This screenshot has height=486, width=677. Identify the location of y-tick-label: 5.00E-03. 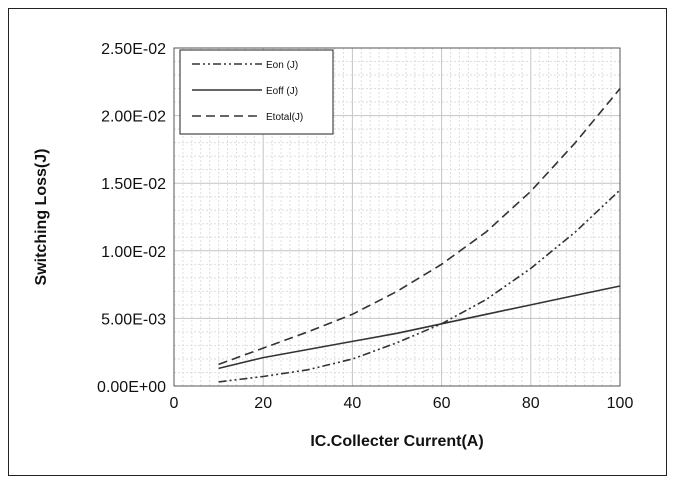
(133, 319).